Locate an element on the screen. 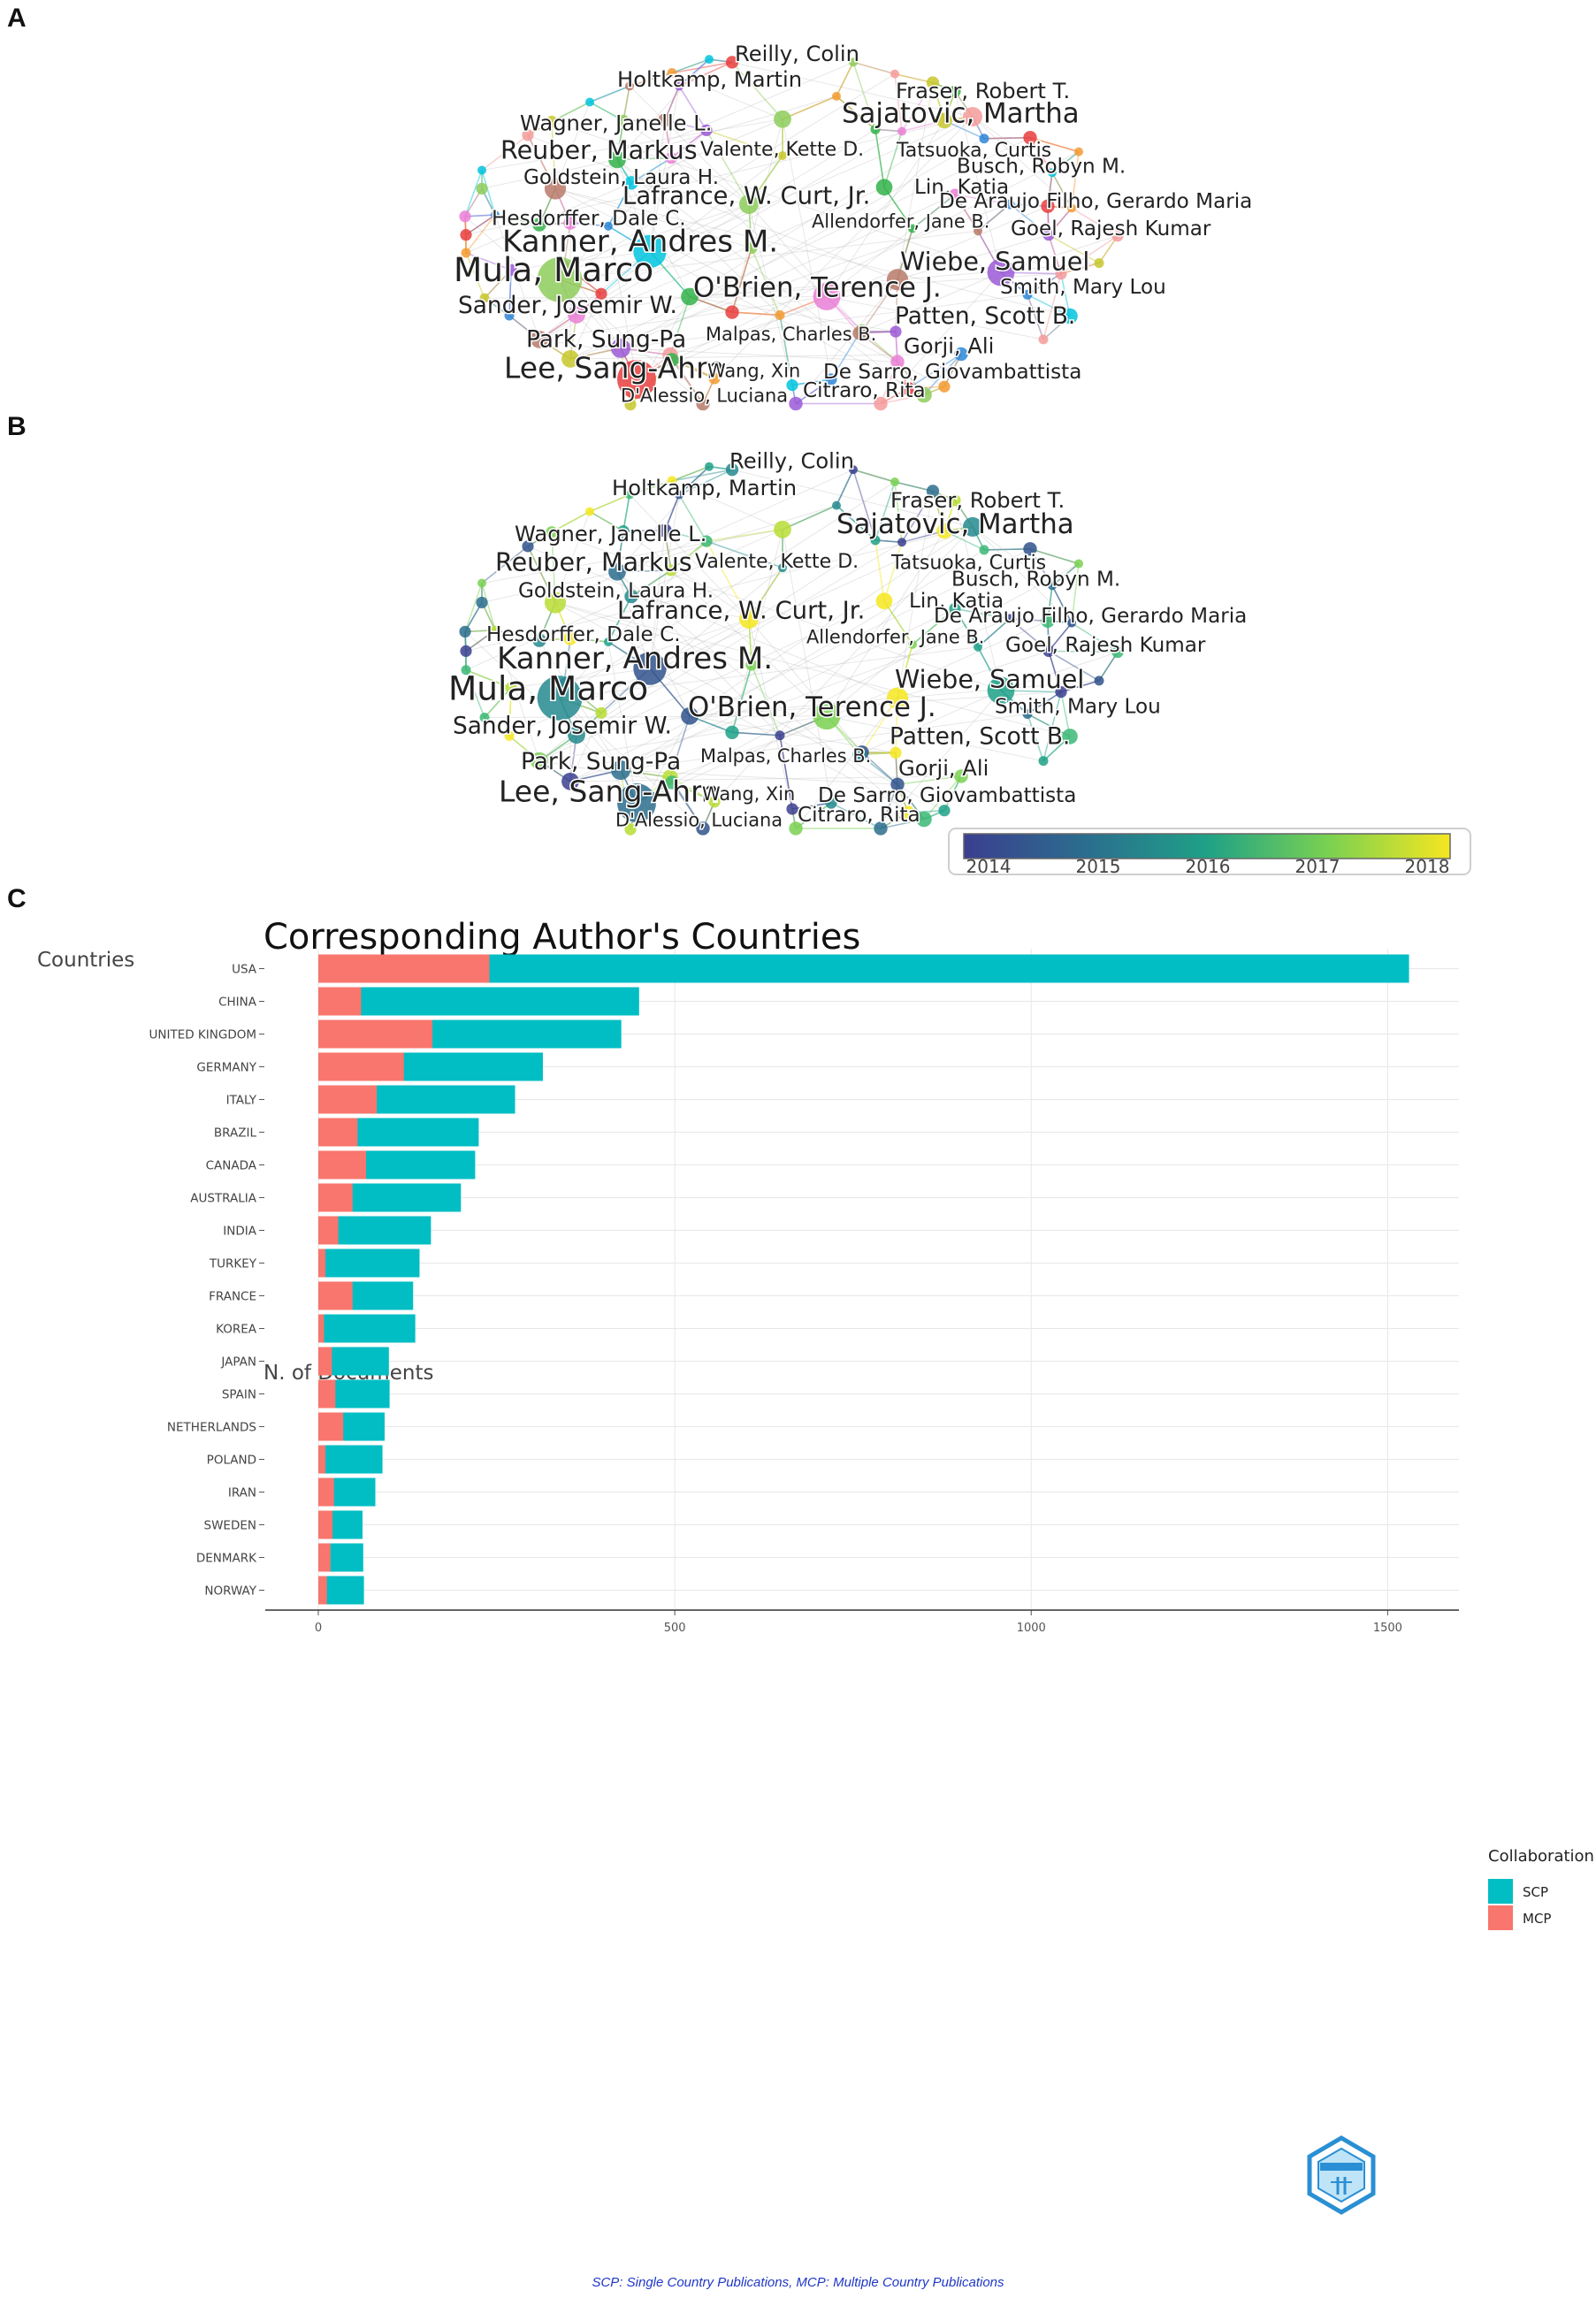  x-tick-label: 1500 is located at coordinates (1387, 1628).